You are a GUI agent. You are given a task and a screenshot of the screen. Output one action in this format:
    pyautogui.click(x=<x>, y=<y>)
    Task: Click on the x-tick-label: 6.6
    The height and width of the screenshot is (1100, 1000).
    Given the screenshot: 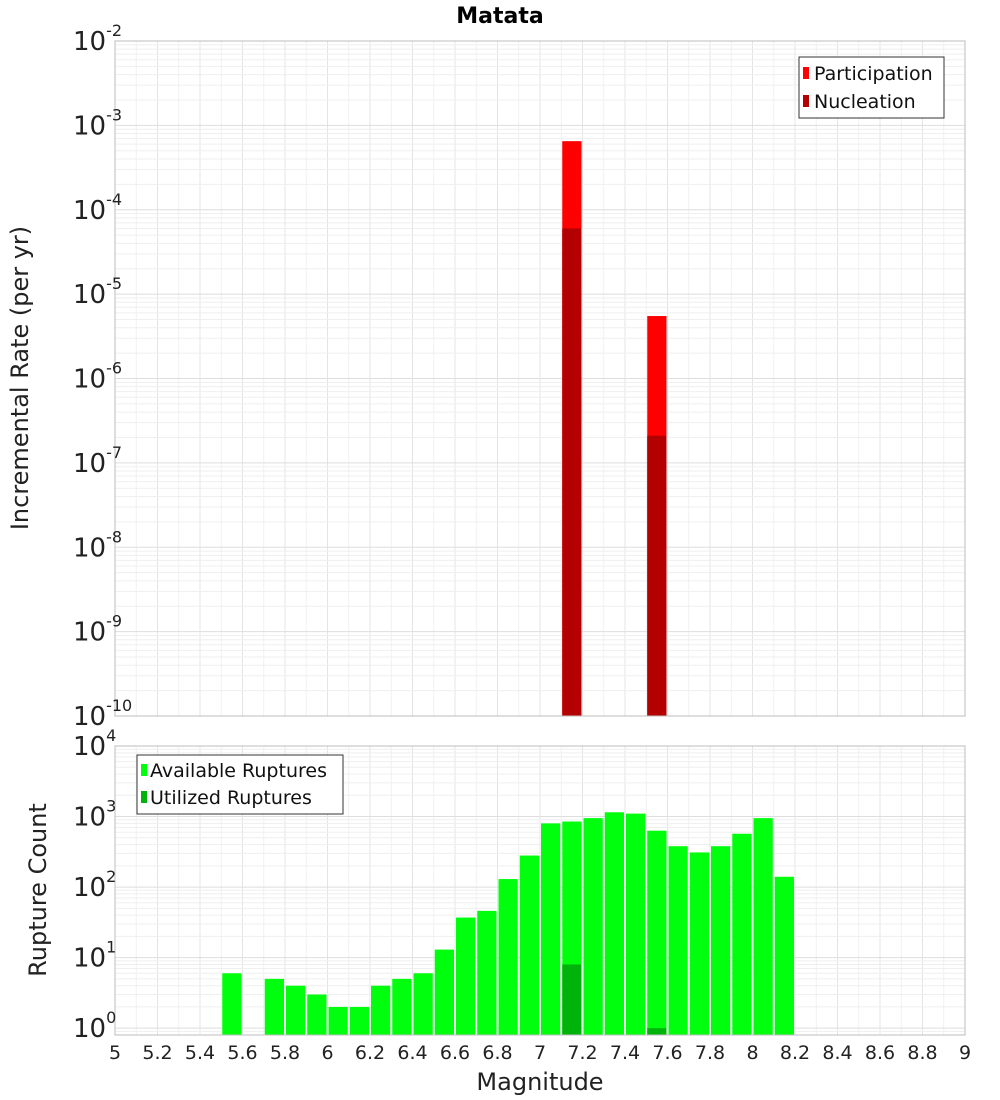 What is the action you would take?
    pyautogui.click(x=455, y=1053)
    